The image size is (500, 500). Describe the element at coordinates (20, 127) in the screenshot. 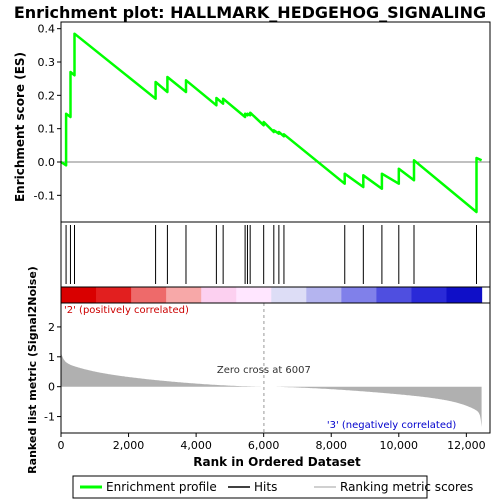

I see `es-axis-label: Enrichment score (ES)` at that location.